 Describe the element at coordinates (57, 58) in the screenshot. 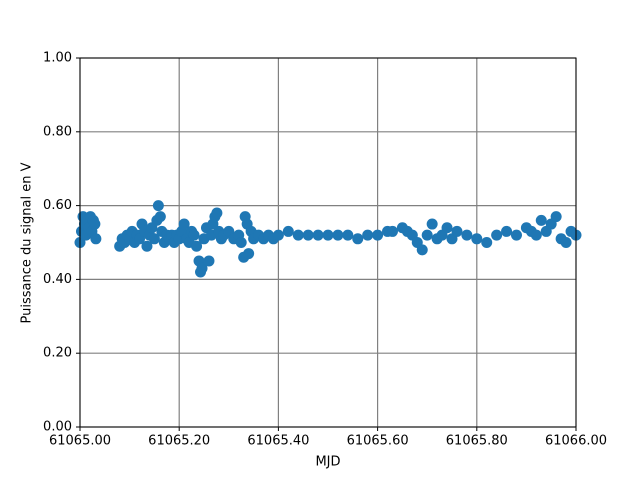

I see `y-tick-label: 1.00` at that location.